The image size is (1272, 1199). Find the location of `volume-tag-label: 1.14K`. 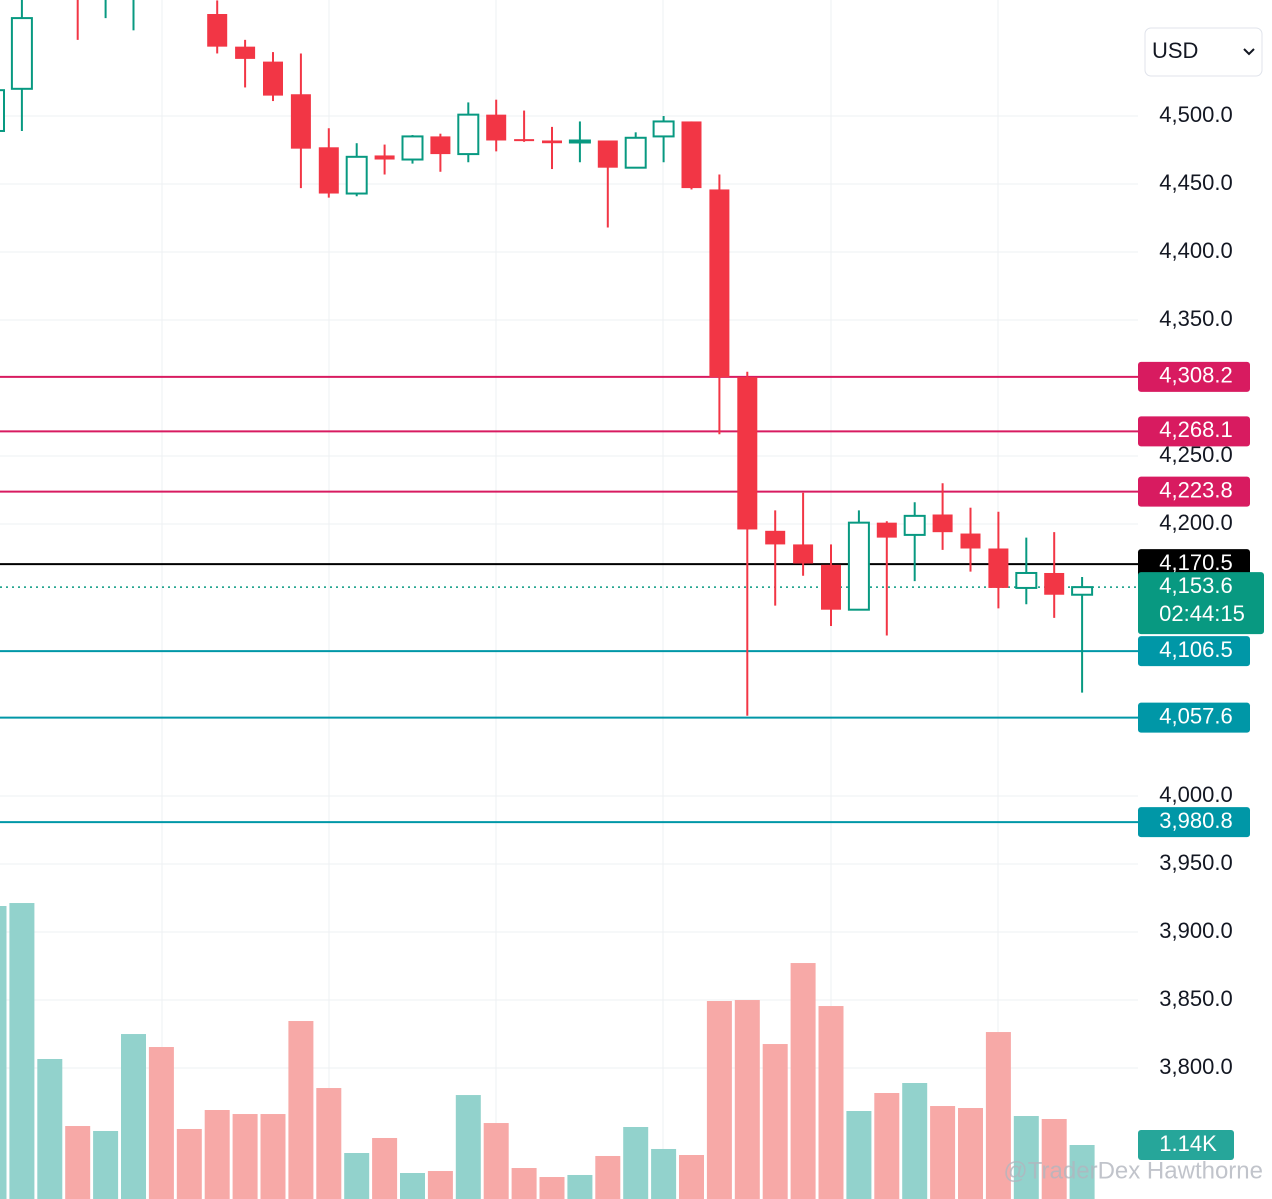

volume-tag-label: 1.14K is located at coordinates (1188, 1143).